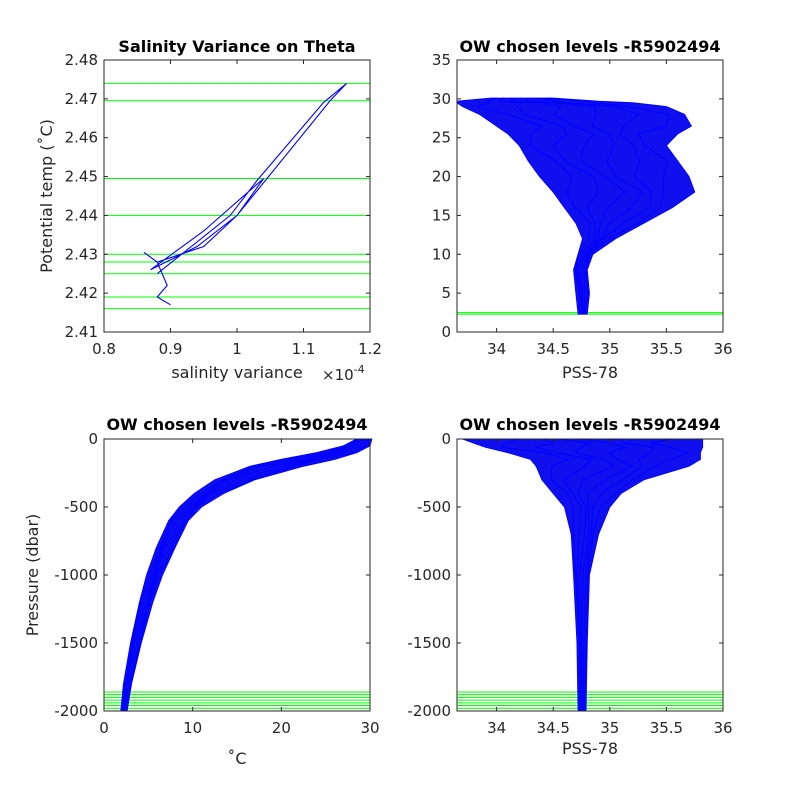  I want to click on panel-1-x-exponent-power: -4, so click(359, 369).